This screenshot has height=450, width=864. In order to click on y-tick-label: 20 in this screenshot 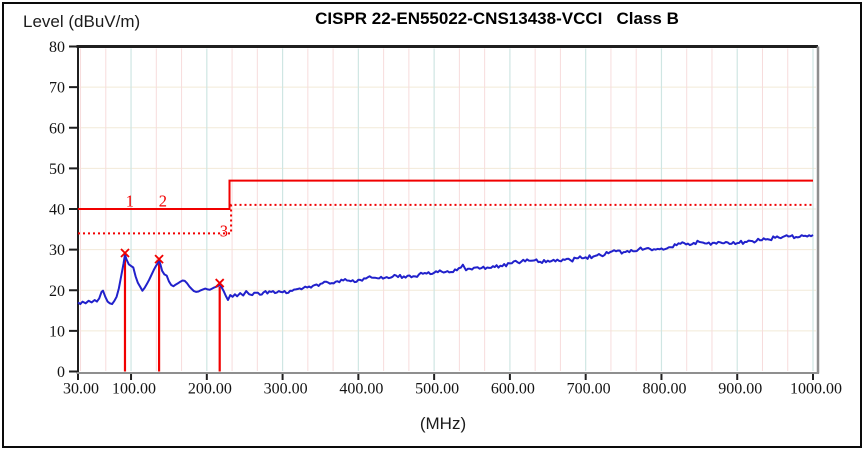, I will do `click(57, 291)`.